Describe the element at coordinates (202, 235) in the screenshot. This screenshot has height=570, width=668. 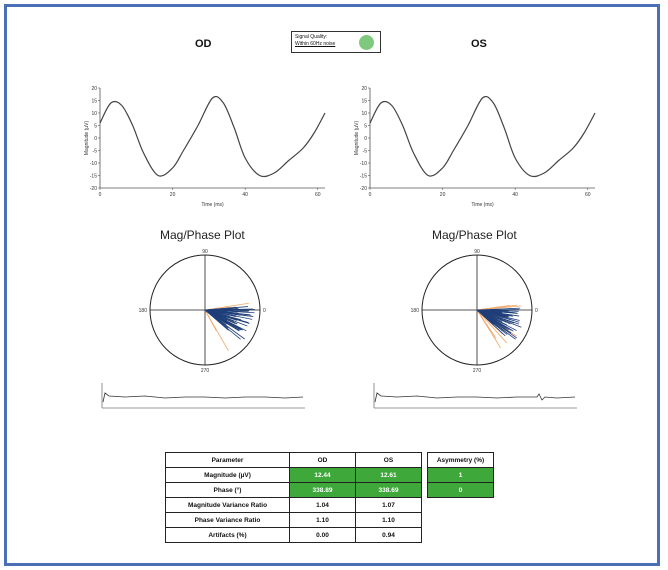
I see `magphase-title-od: Mag/Phase Plot` at that location.